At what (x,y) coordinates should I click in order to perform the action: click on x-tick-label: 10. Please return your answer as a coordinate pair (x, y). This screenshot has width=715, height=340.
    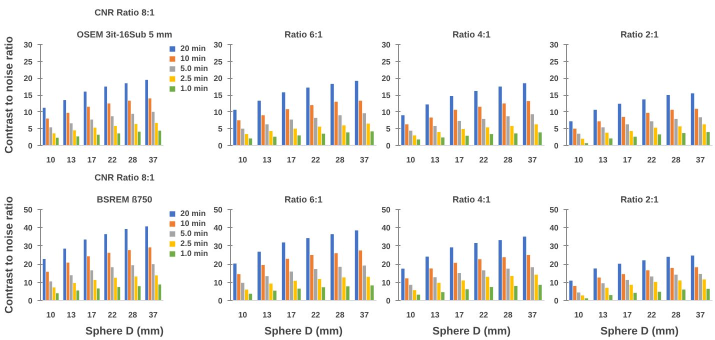
    Looking at the image, I should click on (411, 160).